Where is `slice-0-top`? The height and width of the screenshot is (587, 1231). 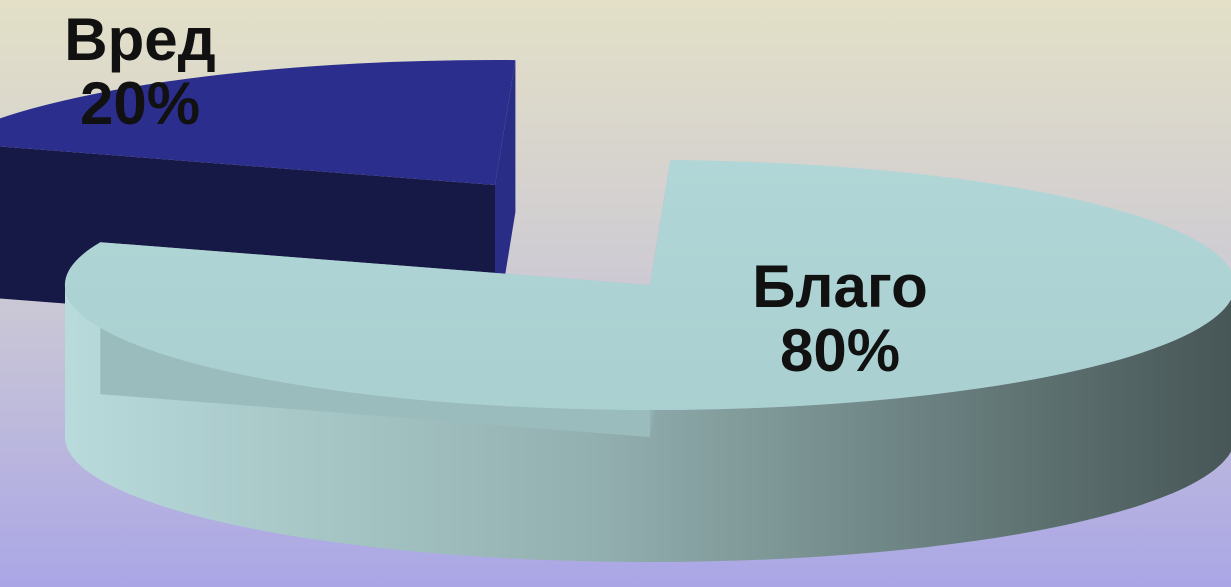 slice-0-top is located at coordinates (258, 122).